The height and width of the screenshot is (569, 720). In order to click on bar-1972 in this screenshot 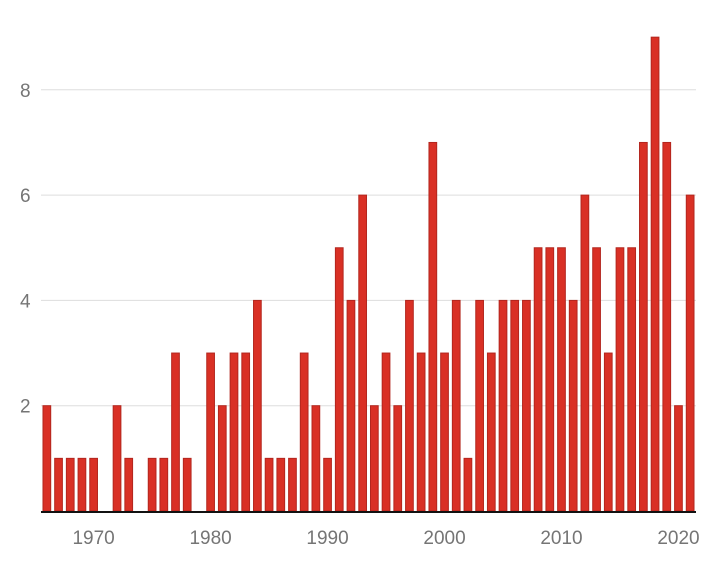, I will do `click(117, 458)`.